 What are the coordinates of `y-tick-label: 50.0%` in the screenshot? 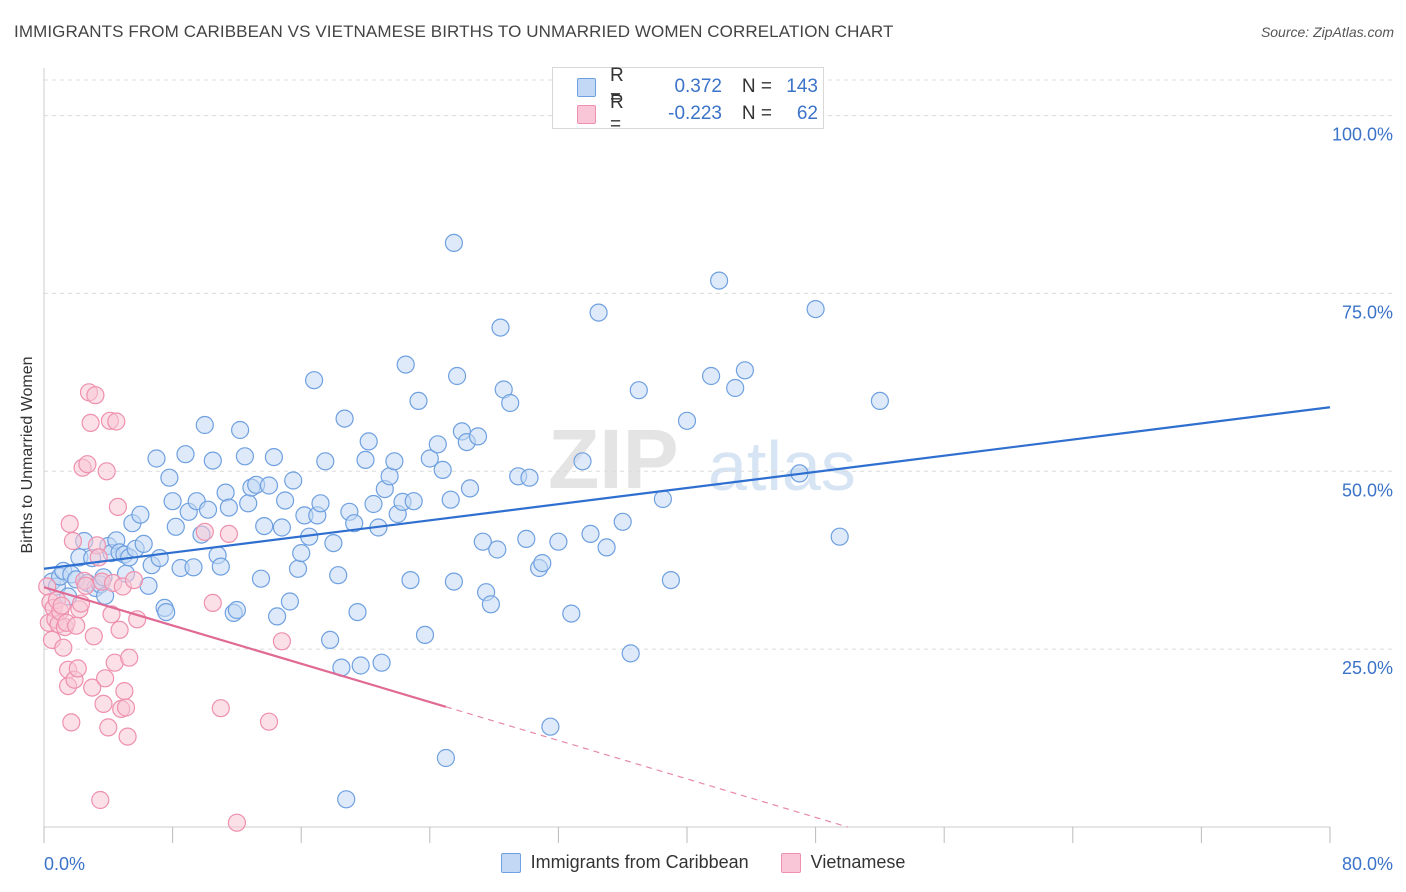 It's located at (1367, 490).